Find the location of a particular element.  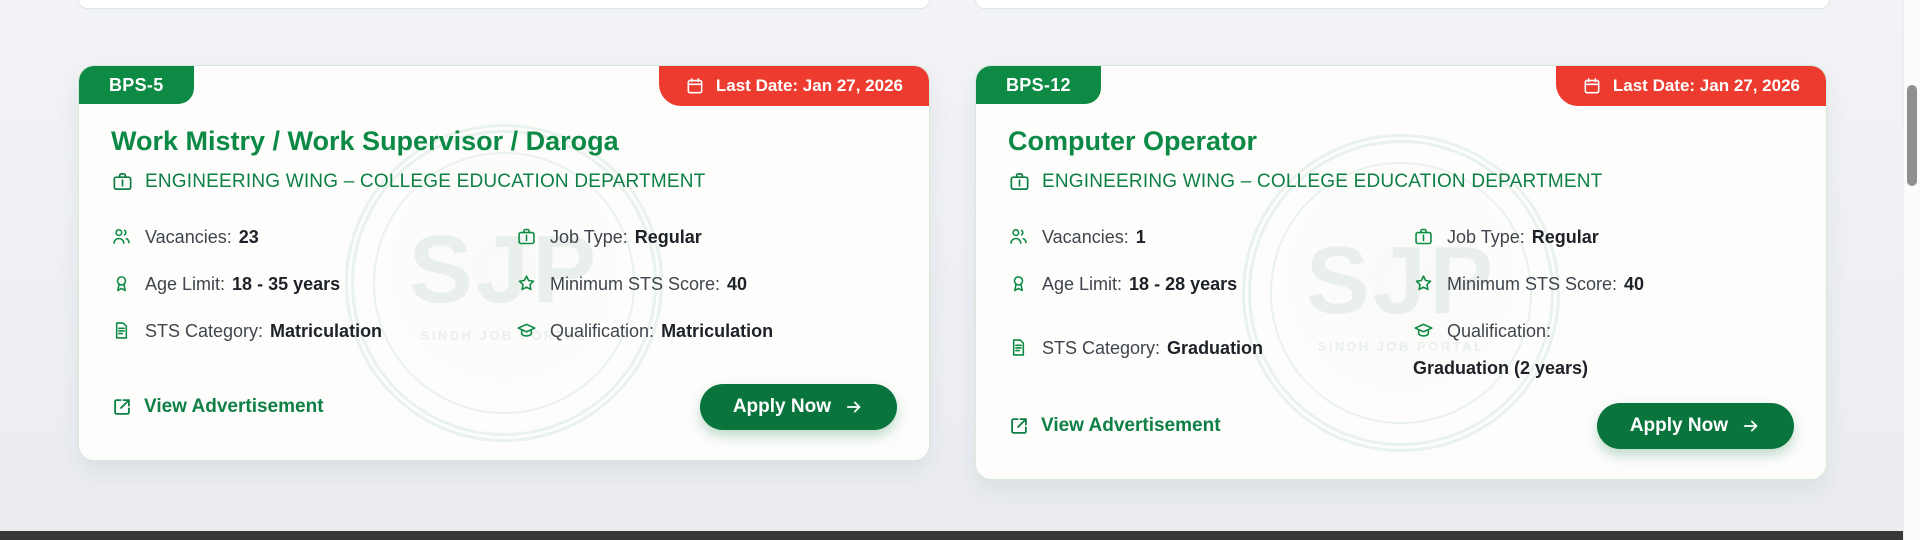

detail-sts-category: STS Category: Graduation is located at coordinates (1210, 350).